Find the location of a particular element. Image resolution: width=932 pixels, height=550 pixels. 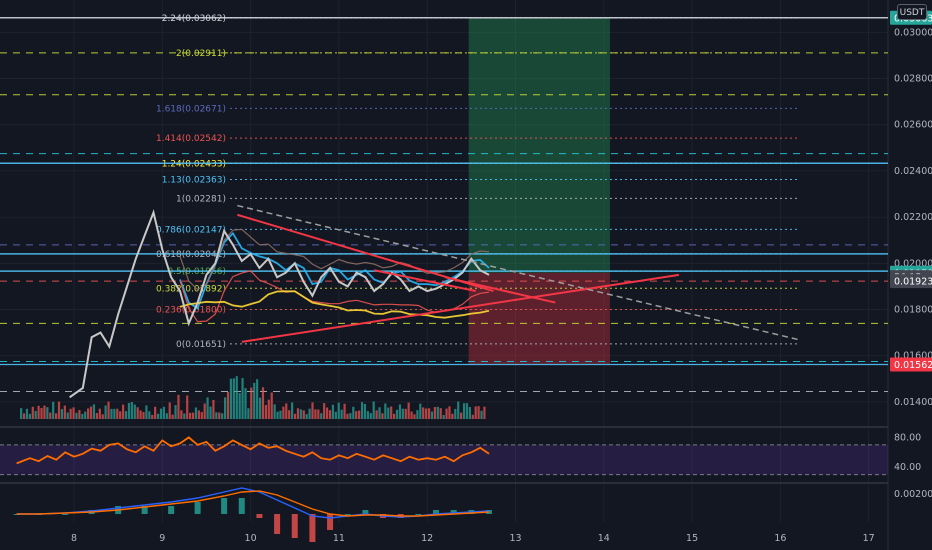

fib-label: 0.786(0.02147) is located at coordinates (191, 230).